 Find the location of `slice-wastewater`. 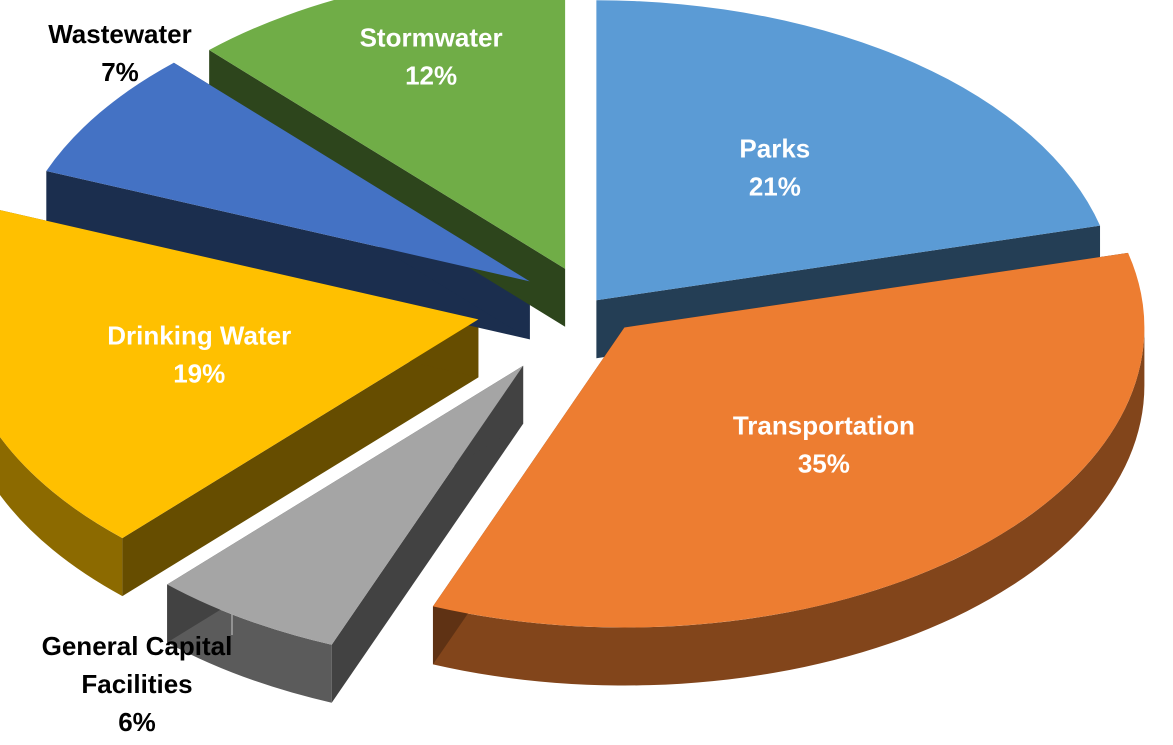

slice-wastewater is located at coordinates (288, 172).